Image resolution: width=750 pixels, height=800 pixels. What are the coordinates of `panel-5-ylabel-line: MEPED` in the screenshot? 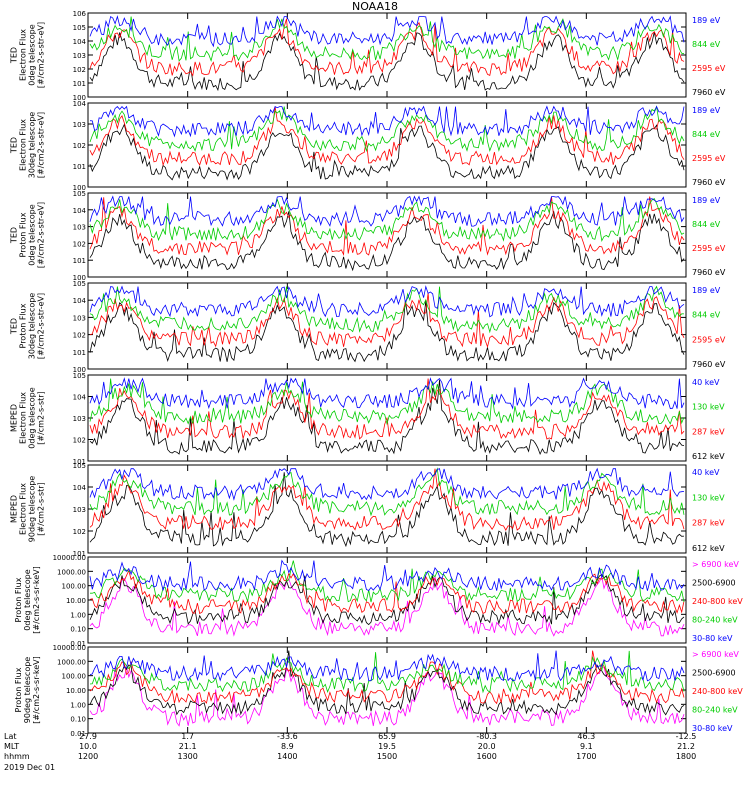 It's located at (14, 418).